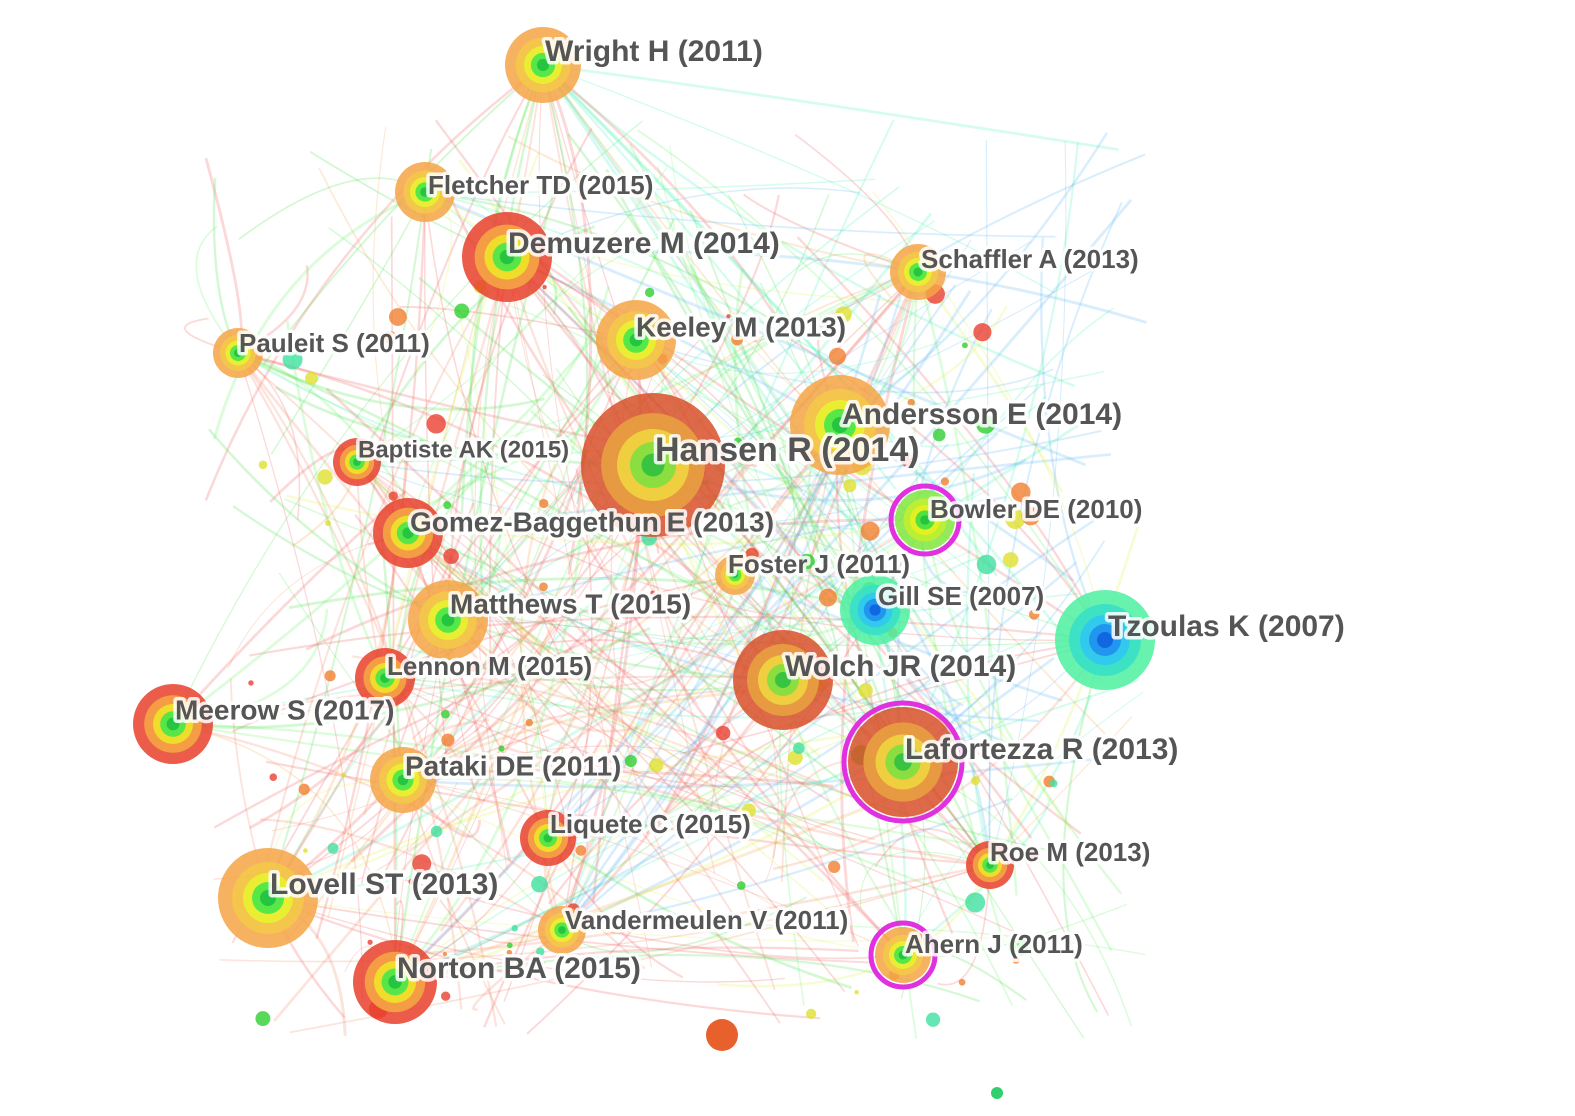  I want to click on node-label: Hansen R (2014), so click(787, 450).